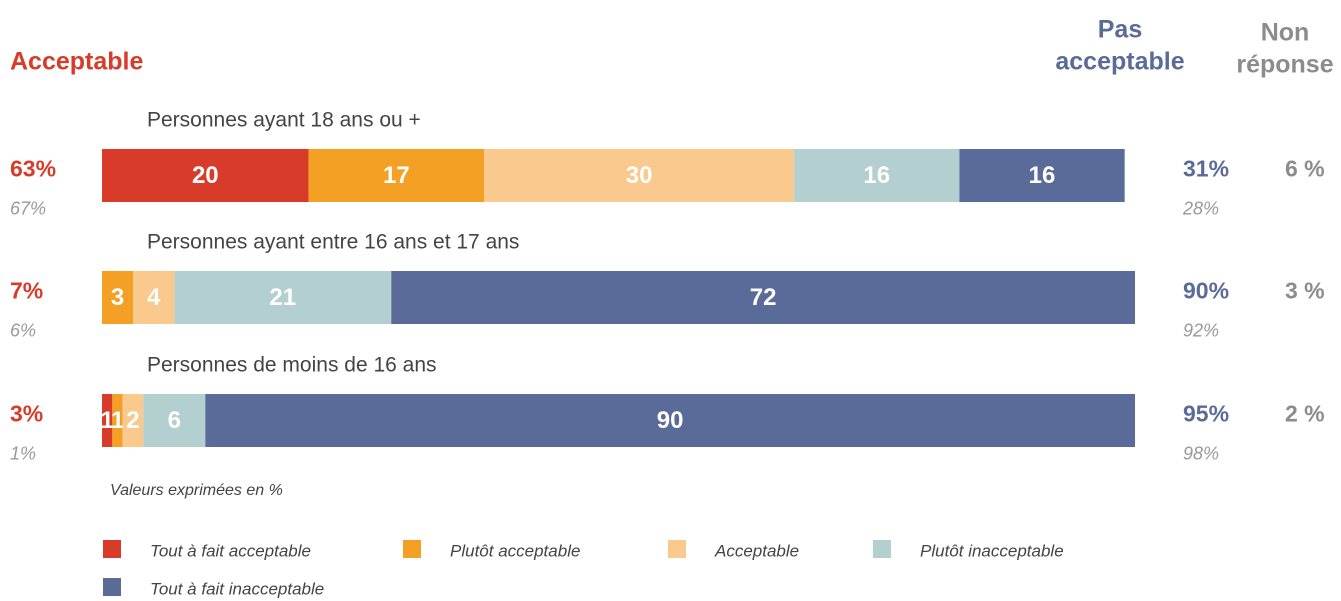 The height and width of the screenshot is (601, 1341). What do you see at coordinates (76, 62) in the screenshot?
I see `header-acceptable: Acceptable` at bounding box center [76, 62].